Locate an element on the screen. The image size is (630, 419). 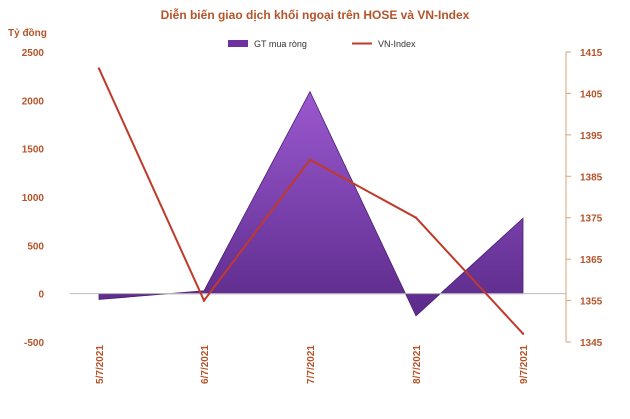
y-left-tick-label: 2500 is located at coordinates (33, 53).